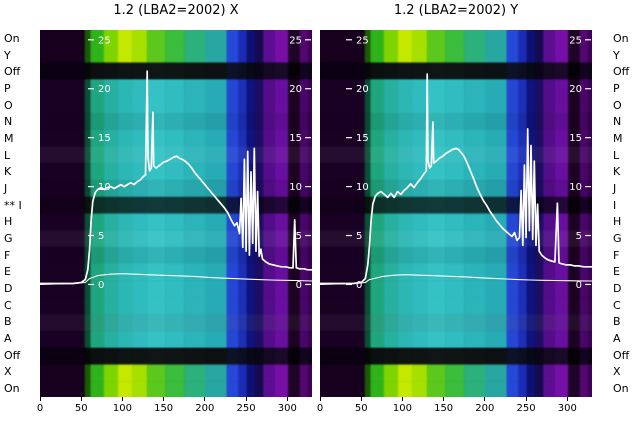 This screenshot has width=640, height=440. I want to click on plot-title-y: 1.2 (LBA2=2002) Y, so click(456, 10).